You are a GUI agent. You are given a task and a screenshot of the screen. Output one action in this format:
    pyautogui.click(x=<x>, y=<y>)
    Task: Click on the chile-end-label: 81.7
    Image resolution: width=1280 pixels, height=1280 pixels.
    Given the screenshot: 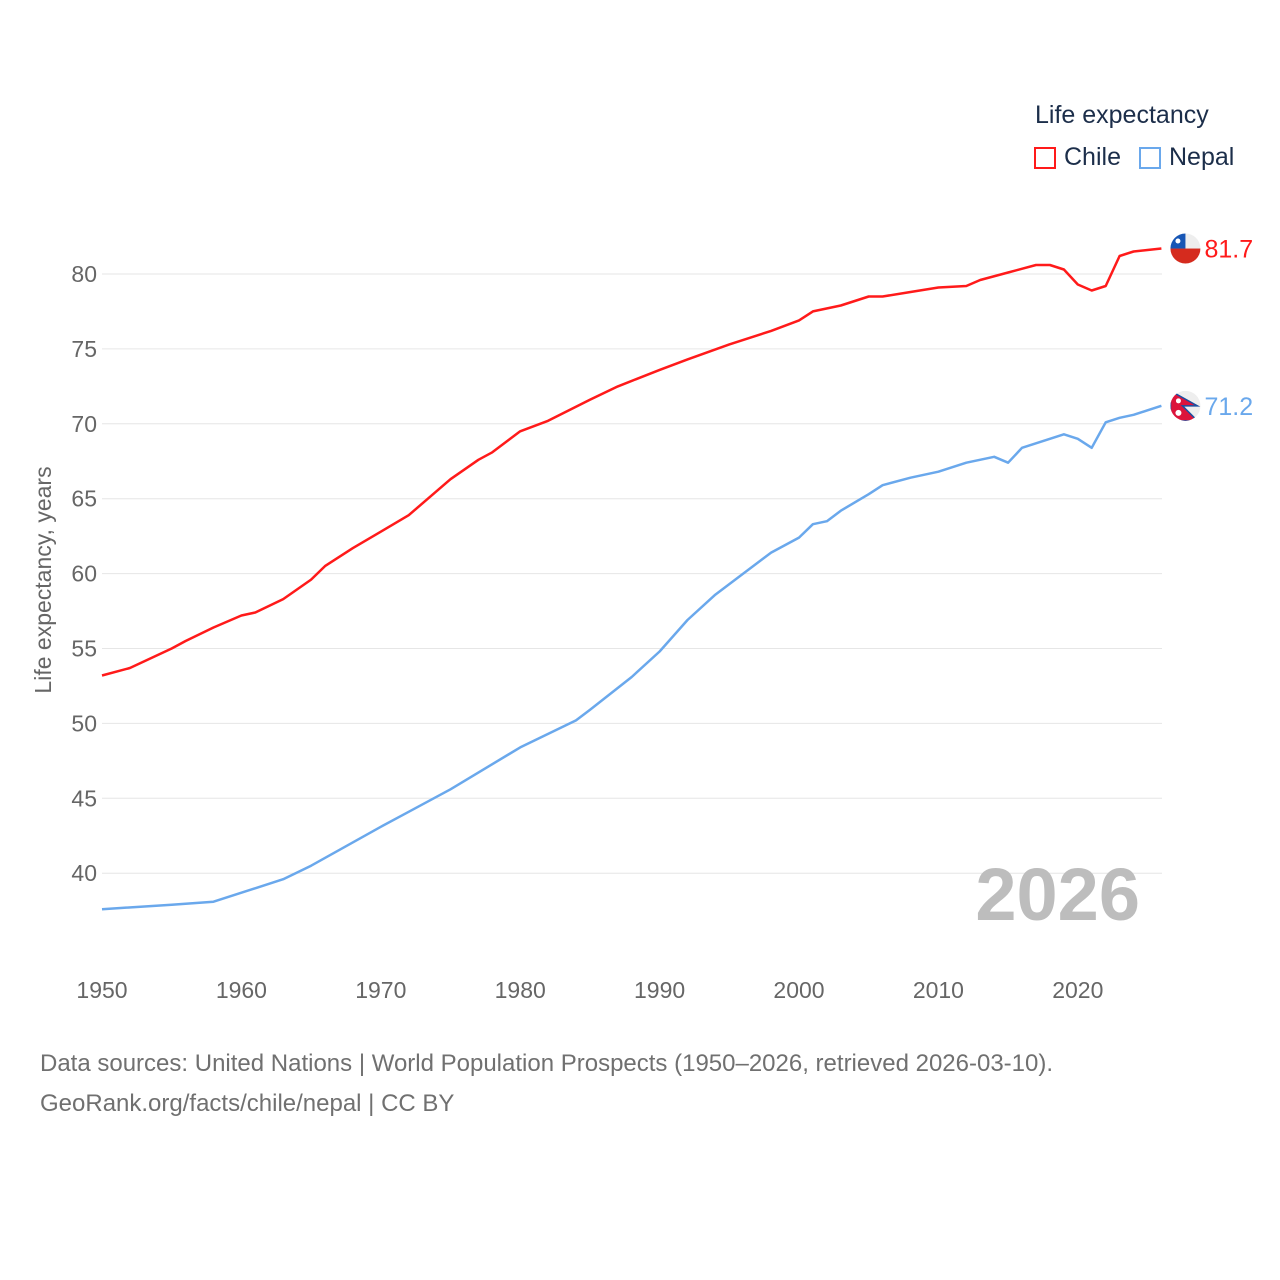 What is the action you would take?
    pyautogui.click(x=1228, y=250)
    